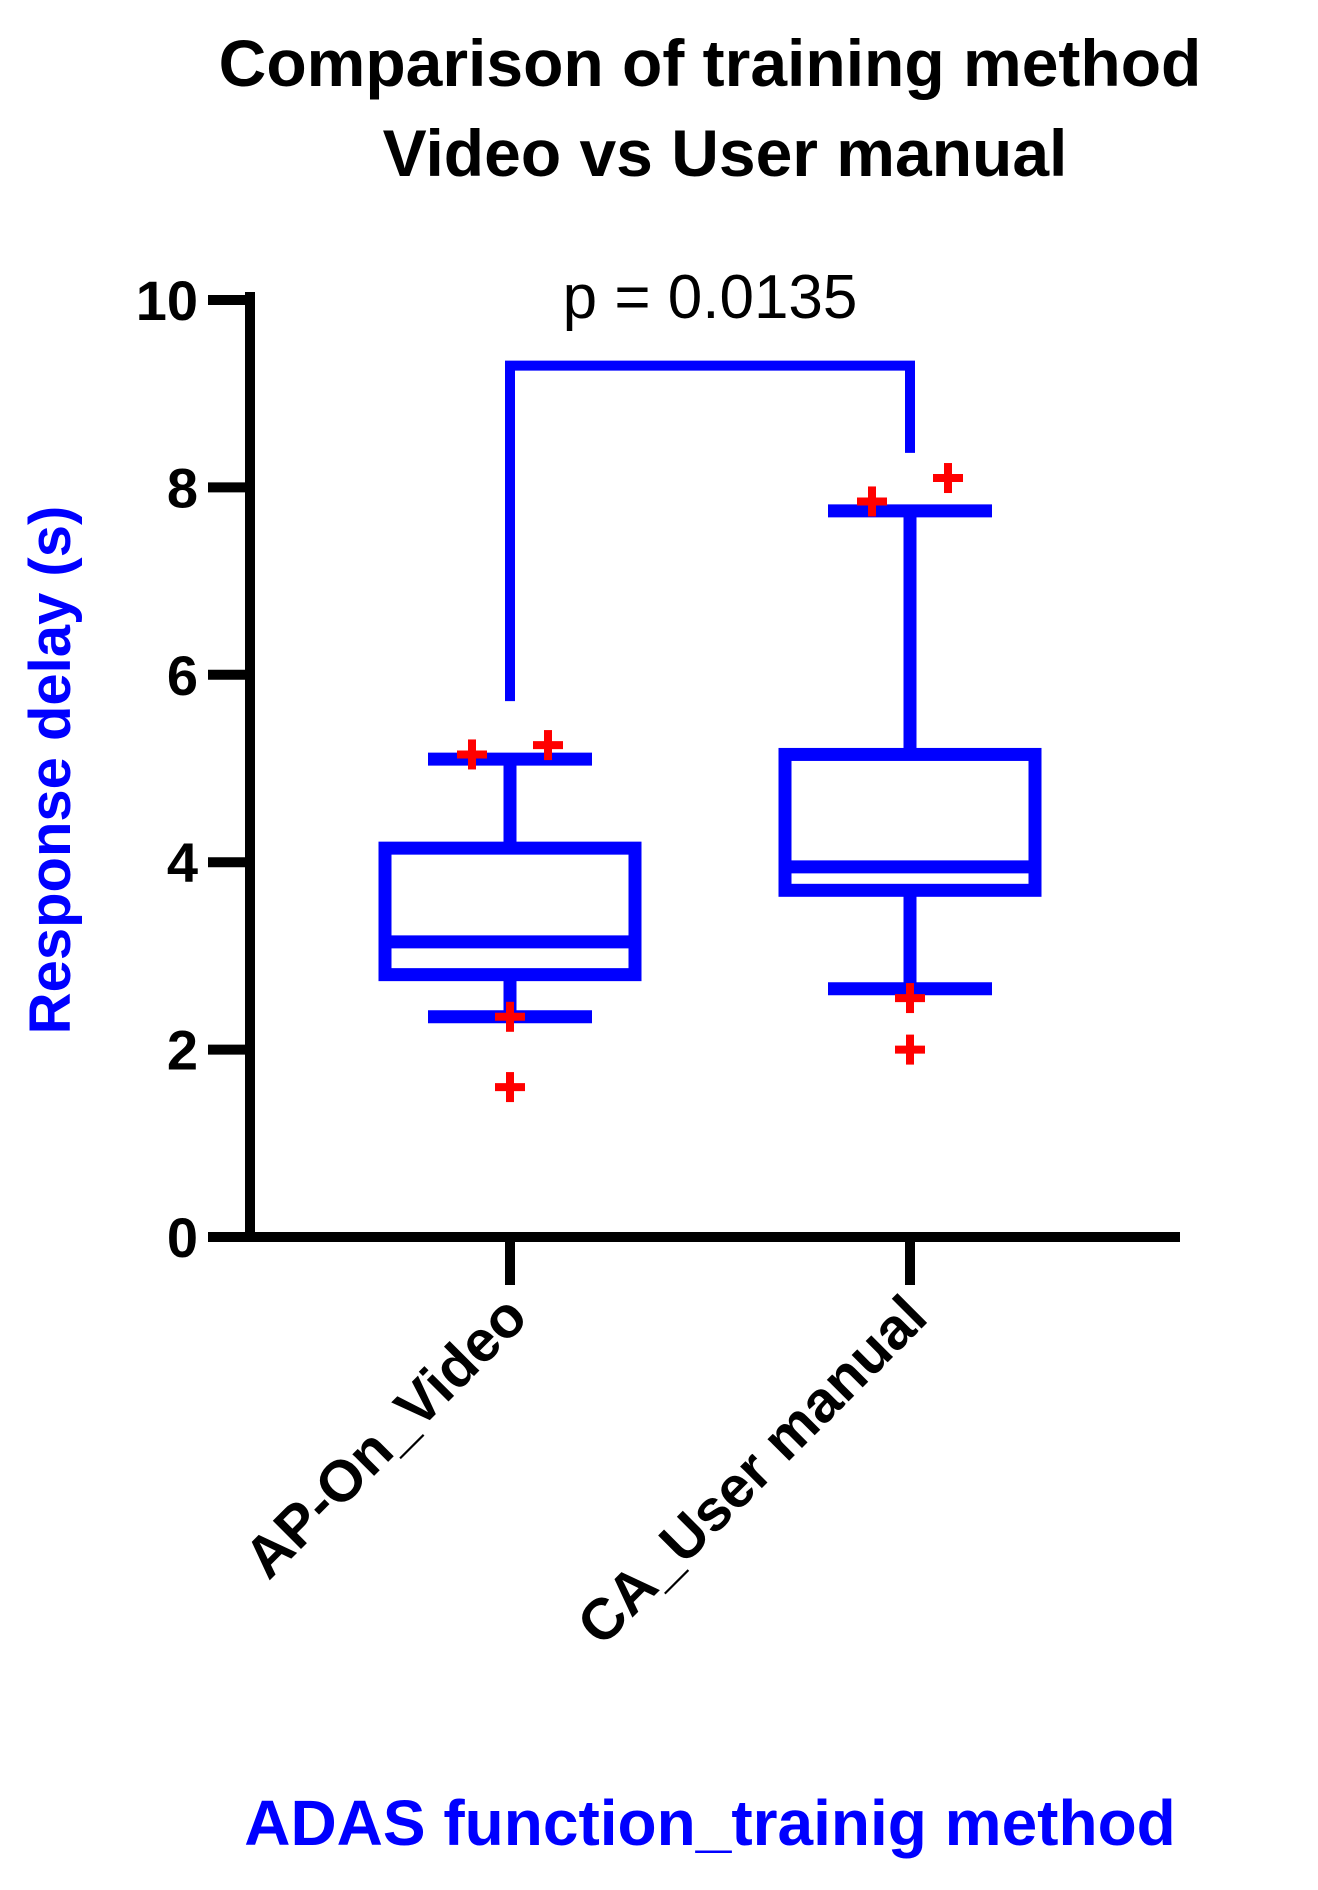 Image resolution: width=1318 pixels, height=1890 pixels. Describe the element at coordinates (182, 862) in the screenshot. I see `y-tick-label: 4` at that location.